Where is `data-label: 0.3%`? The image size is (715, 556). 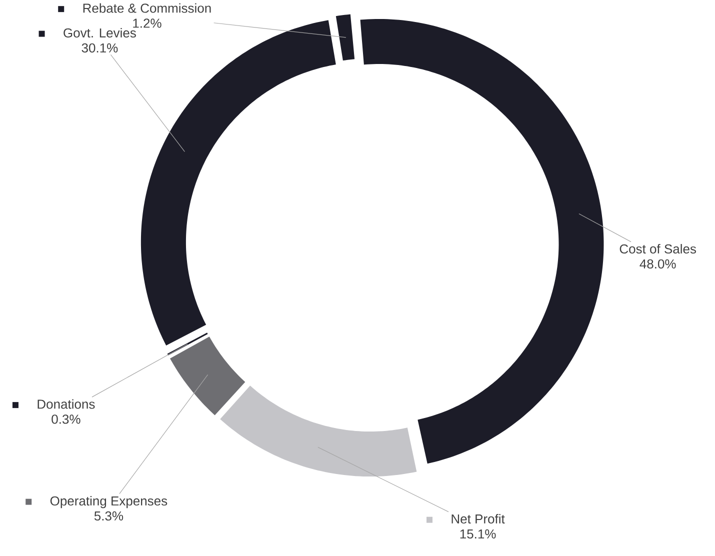 data-label: 0.3% is located at coordinates (66, 419).